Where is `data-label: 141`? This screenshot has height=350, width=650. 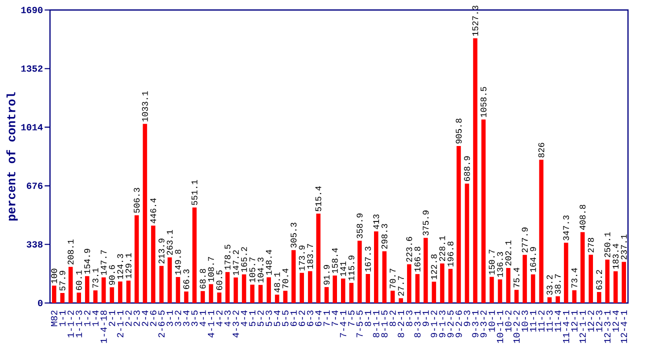
data-label: 141 is located at coordinates (343, 269).